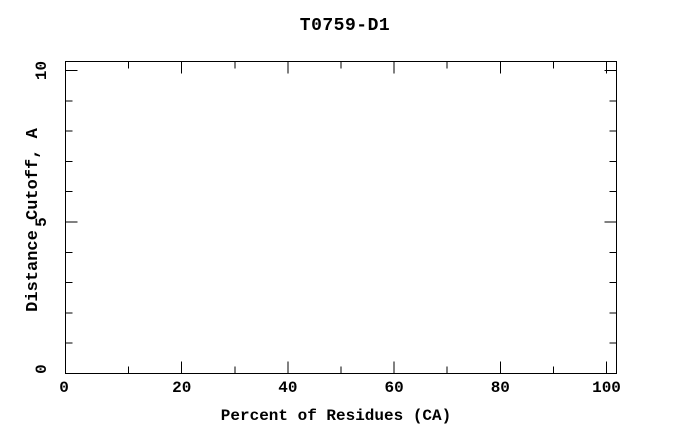 Image resolution: width=680 pixels, height=440 pixels. What do you see at coordinates (42, 70) in the screenshot?
I see `y-tick-label: 10` at bounding box center [42, 70].